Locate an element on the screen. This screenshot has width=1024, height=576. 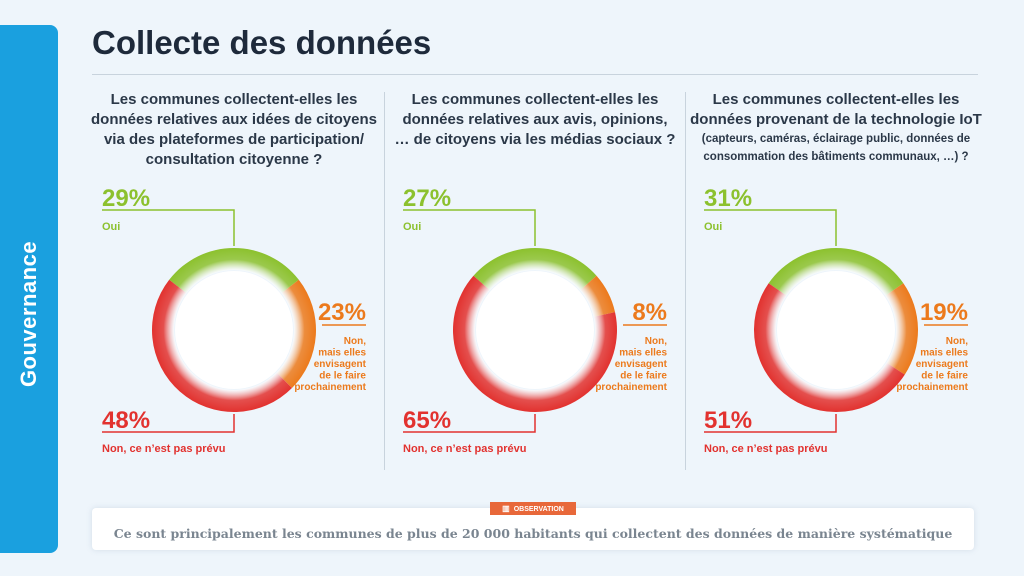
data-label-non: 48% is located at coordinates (126, 420).